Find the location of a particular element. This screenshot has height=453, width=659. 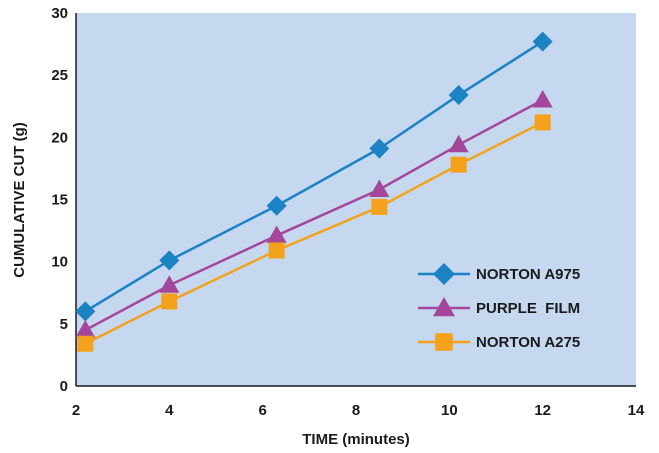

legend-item: NORTON A975 is located at coordinates (499, 274).